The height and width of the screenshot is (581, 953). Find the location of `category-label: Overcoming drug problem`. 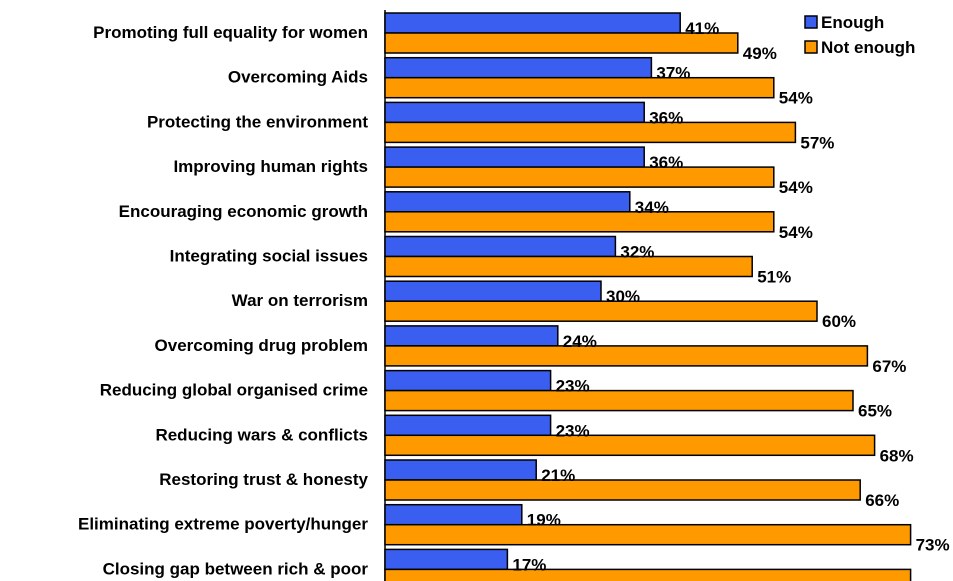

category-label: Overcoming drug problem is located at coordinates (261, 345).